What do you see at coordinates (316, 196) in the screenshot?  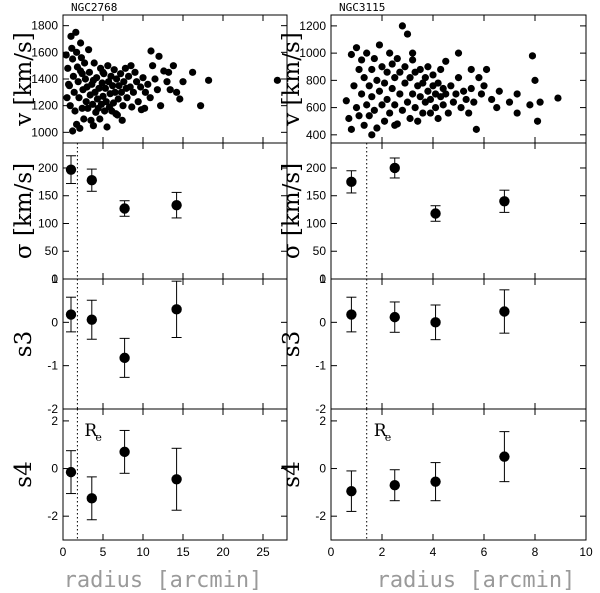 I see `y-tick-label: 150` at bounding box center [316, 196].